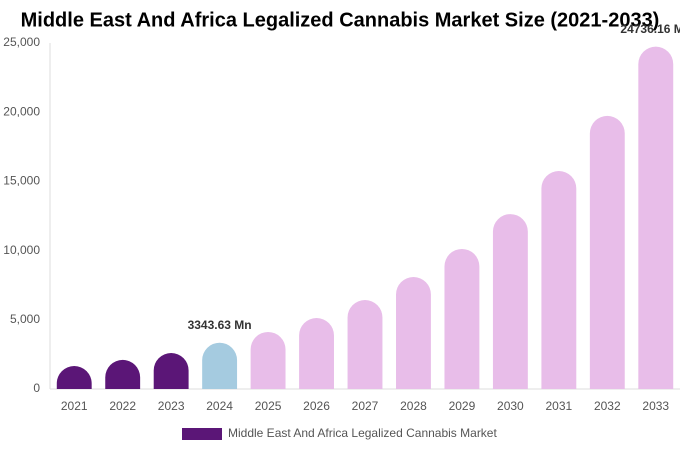 The width and height of the screenshot is (680, 450). Describe the element at coordinates (268, 406) in the screenshot. I see `x-tick-label: 2025` at that location.